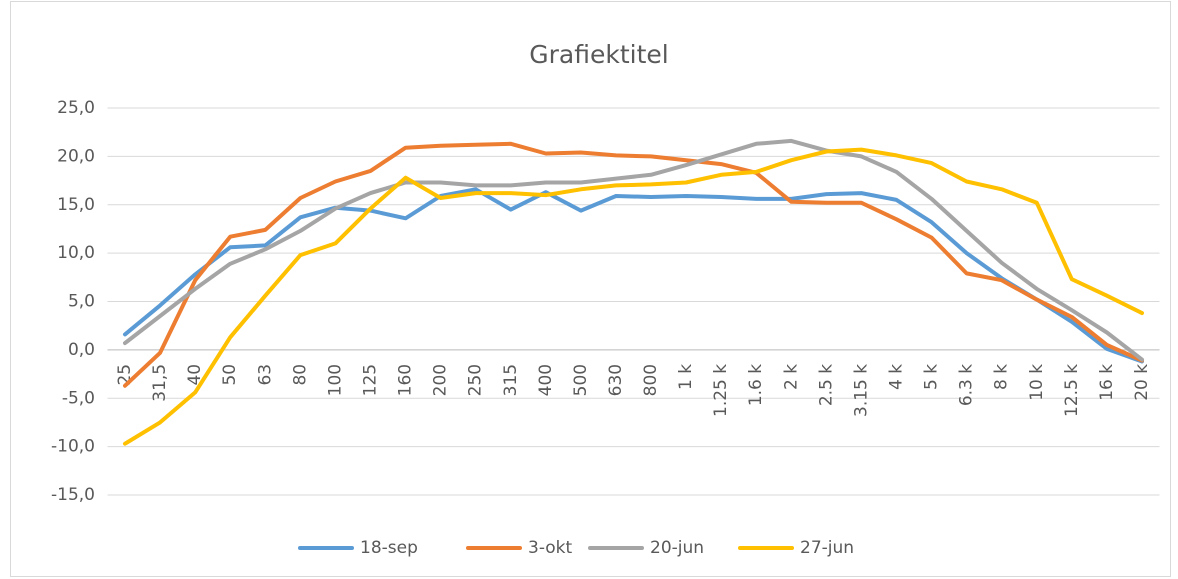 The image size is (1178, 579). I want to click on y-tick-label: -15,0, so click(73, 495).